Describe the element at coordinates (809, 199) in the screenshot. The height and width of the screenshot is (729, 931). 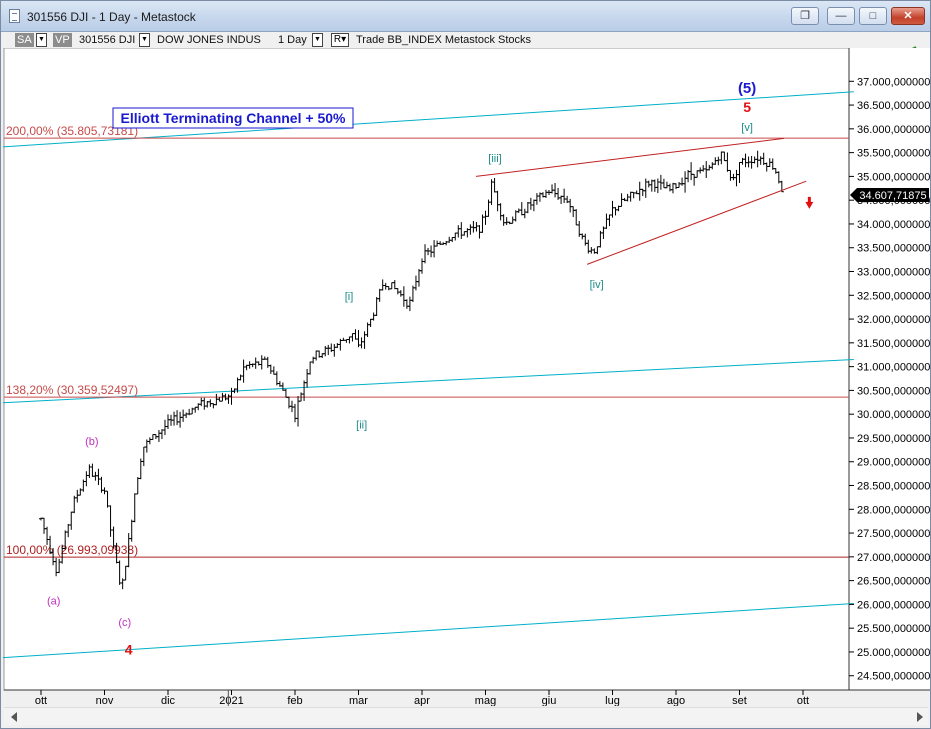
I see `sell-arrow-stem` at that location.